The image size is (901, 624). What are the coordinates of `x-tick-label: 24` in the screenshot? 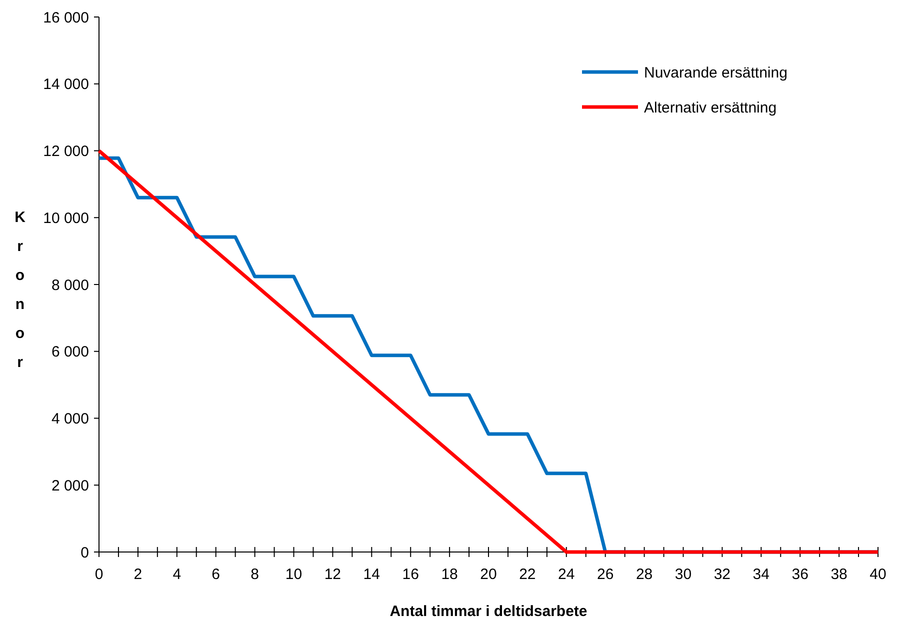 It's located at (566, 574).